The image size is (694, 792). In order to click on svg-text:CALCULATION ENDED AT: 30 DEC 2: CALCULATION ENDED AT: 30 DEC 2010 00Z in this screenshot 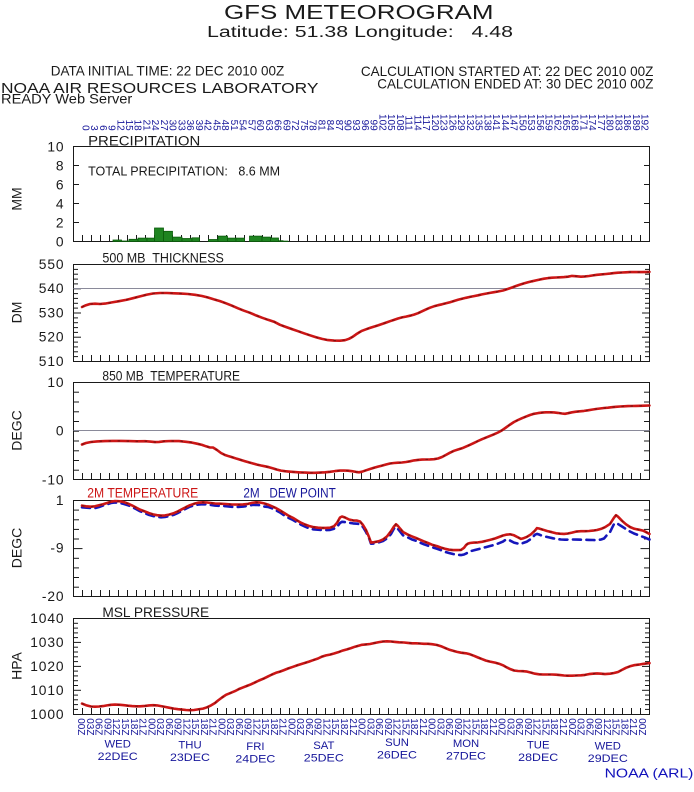, I will do `click(515, 84)`.